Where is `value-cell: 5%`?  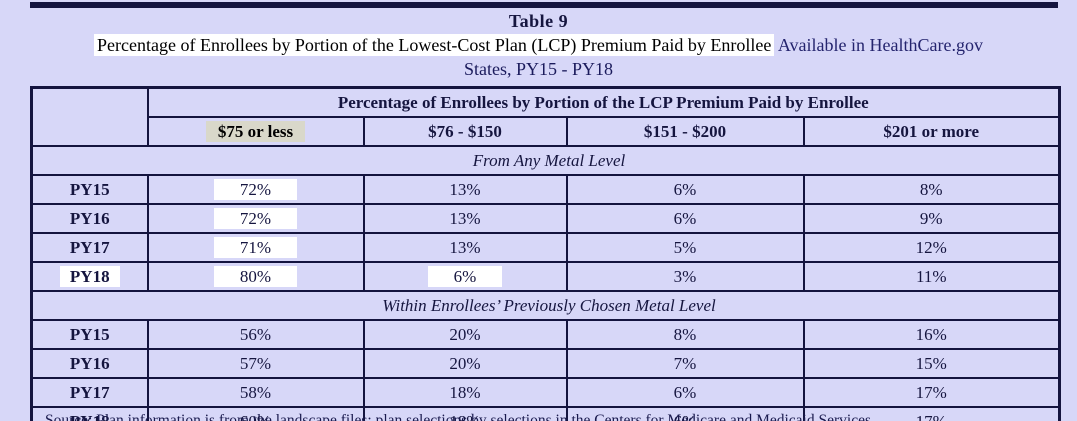 value-cell: 5% is located at coordinates (685, 247).